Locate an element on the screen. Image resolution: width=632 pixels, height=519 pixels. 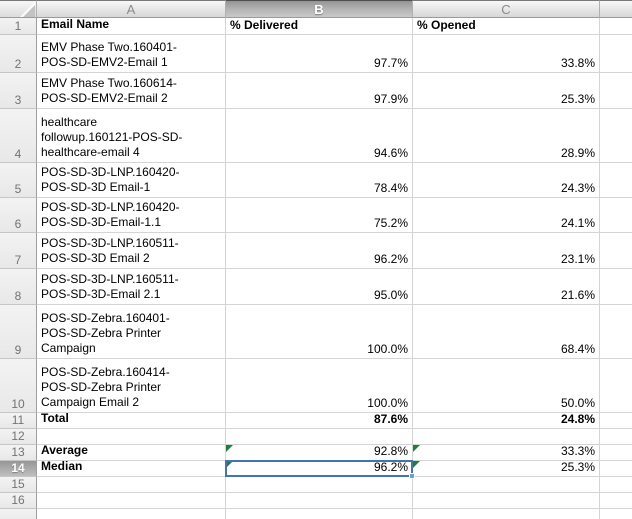
cell-b6: 75.2% is located at coordinates (319, 215).